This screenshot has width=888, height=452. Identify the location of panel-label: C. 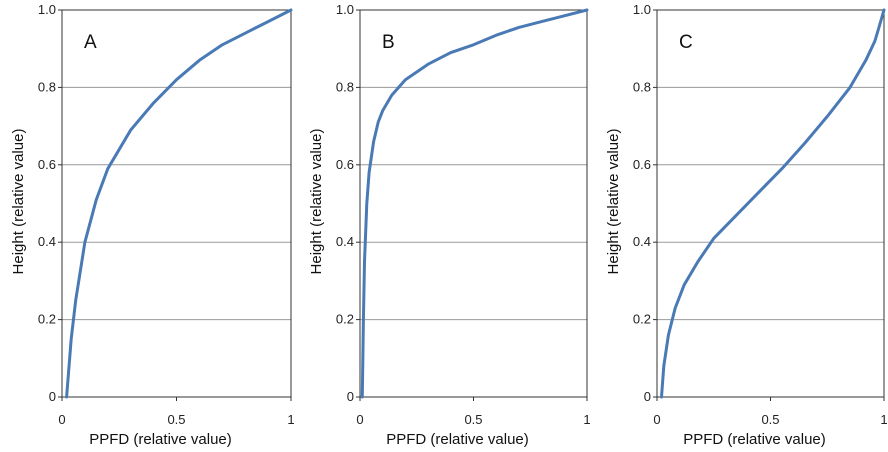
(686, 42).